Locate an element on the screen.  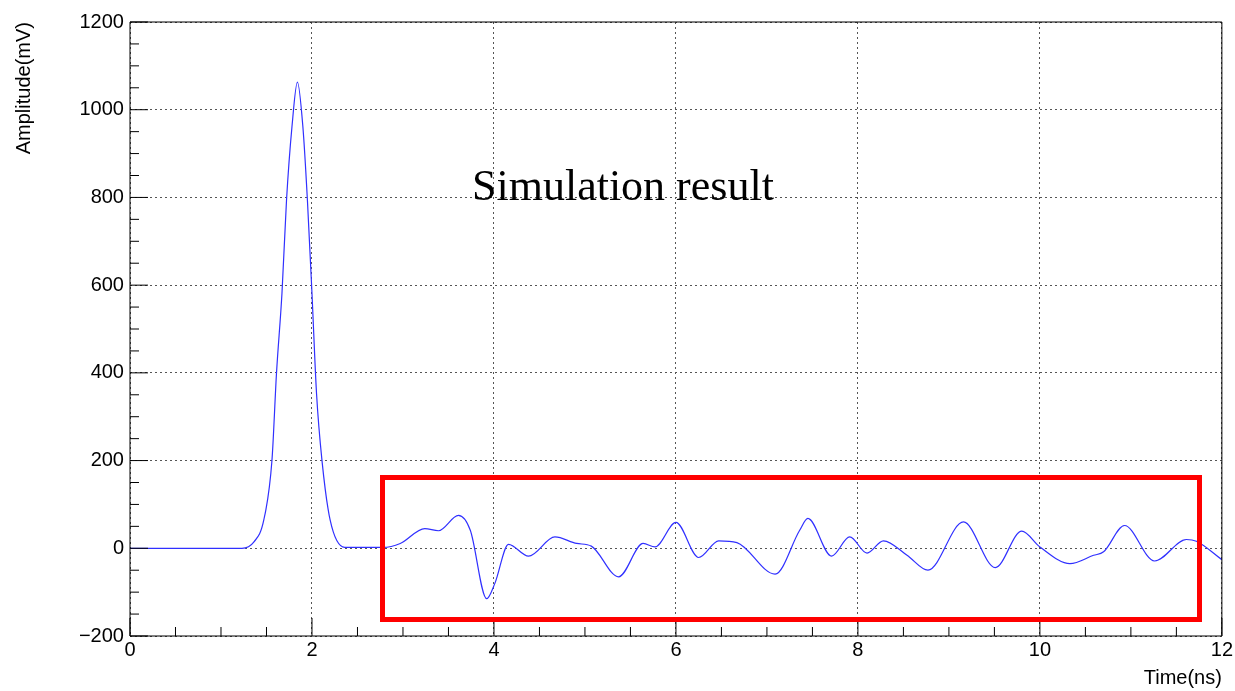
x-tick-label: 2 is located at coordinates (312, 648).